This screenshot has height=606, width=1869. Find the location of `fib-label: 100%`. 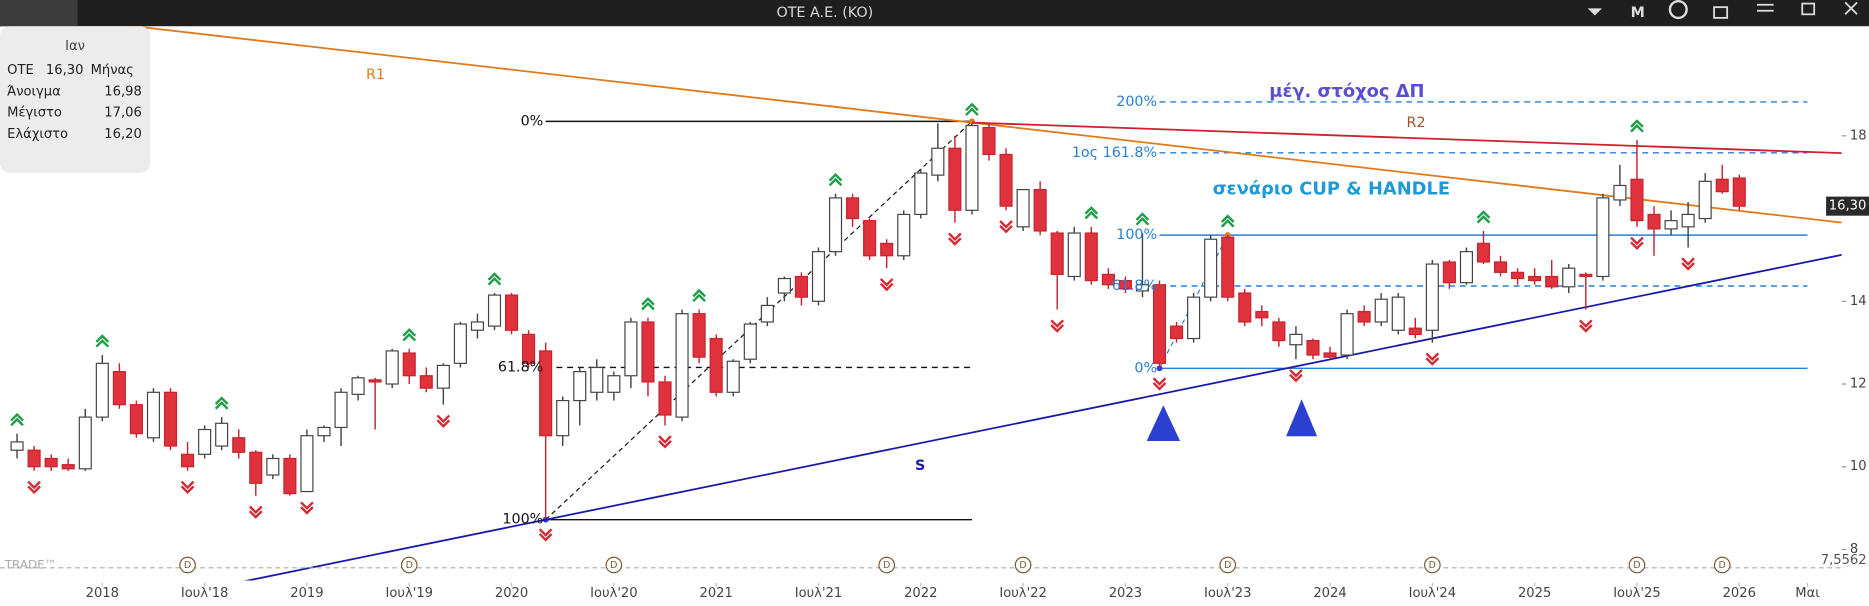

fib-label: 100% is located at coordinates (1136, 235).